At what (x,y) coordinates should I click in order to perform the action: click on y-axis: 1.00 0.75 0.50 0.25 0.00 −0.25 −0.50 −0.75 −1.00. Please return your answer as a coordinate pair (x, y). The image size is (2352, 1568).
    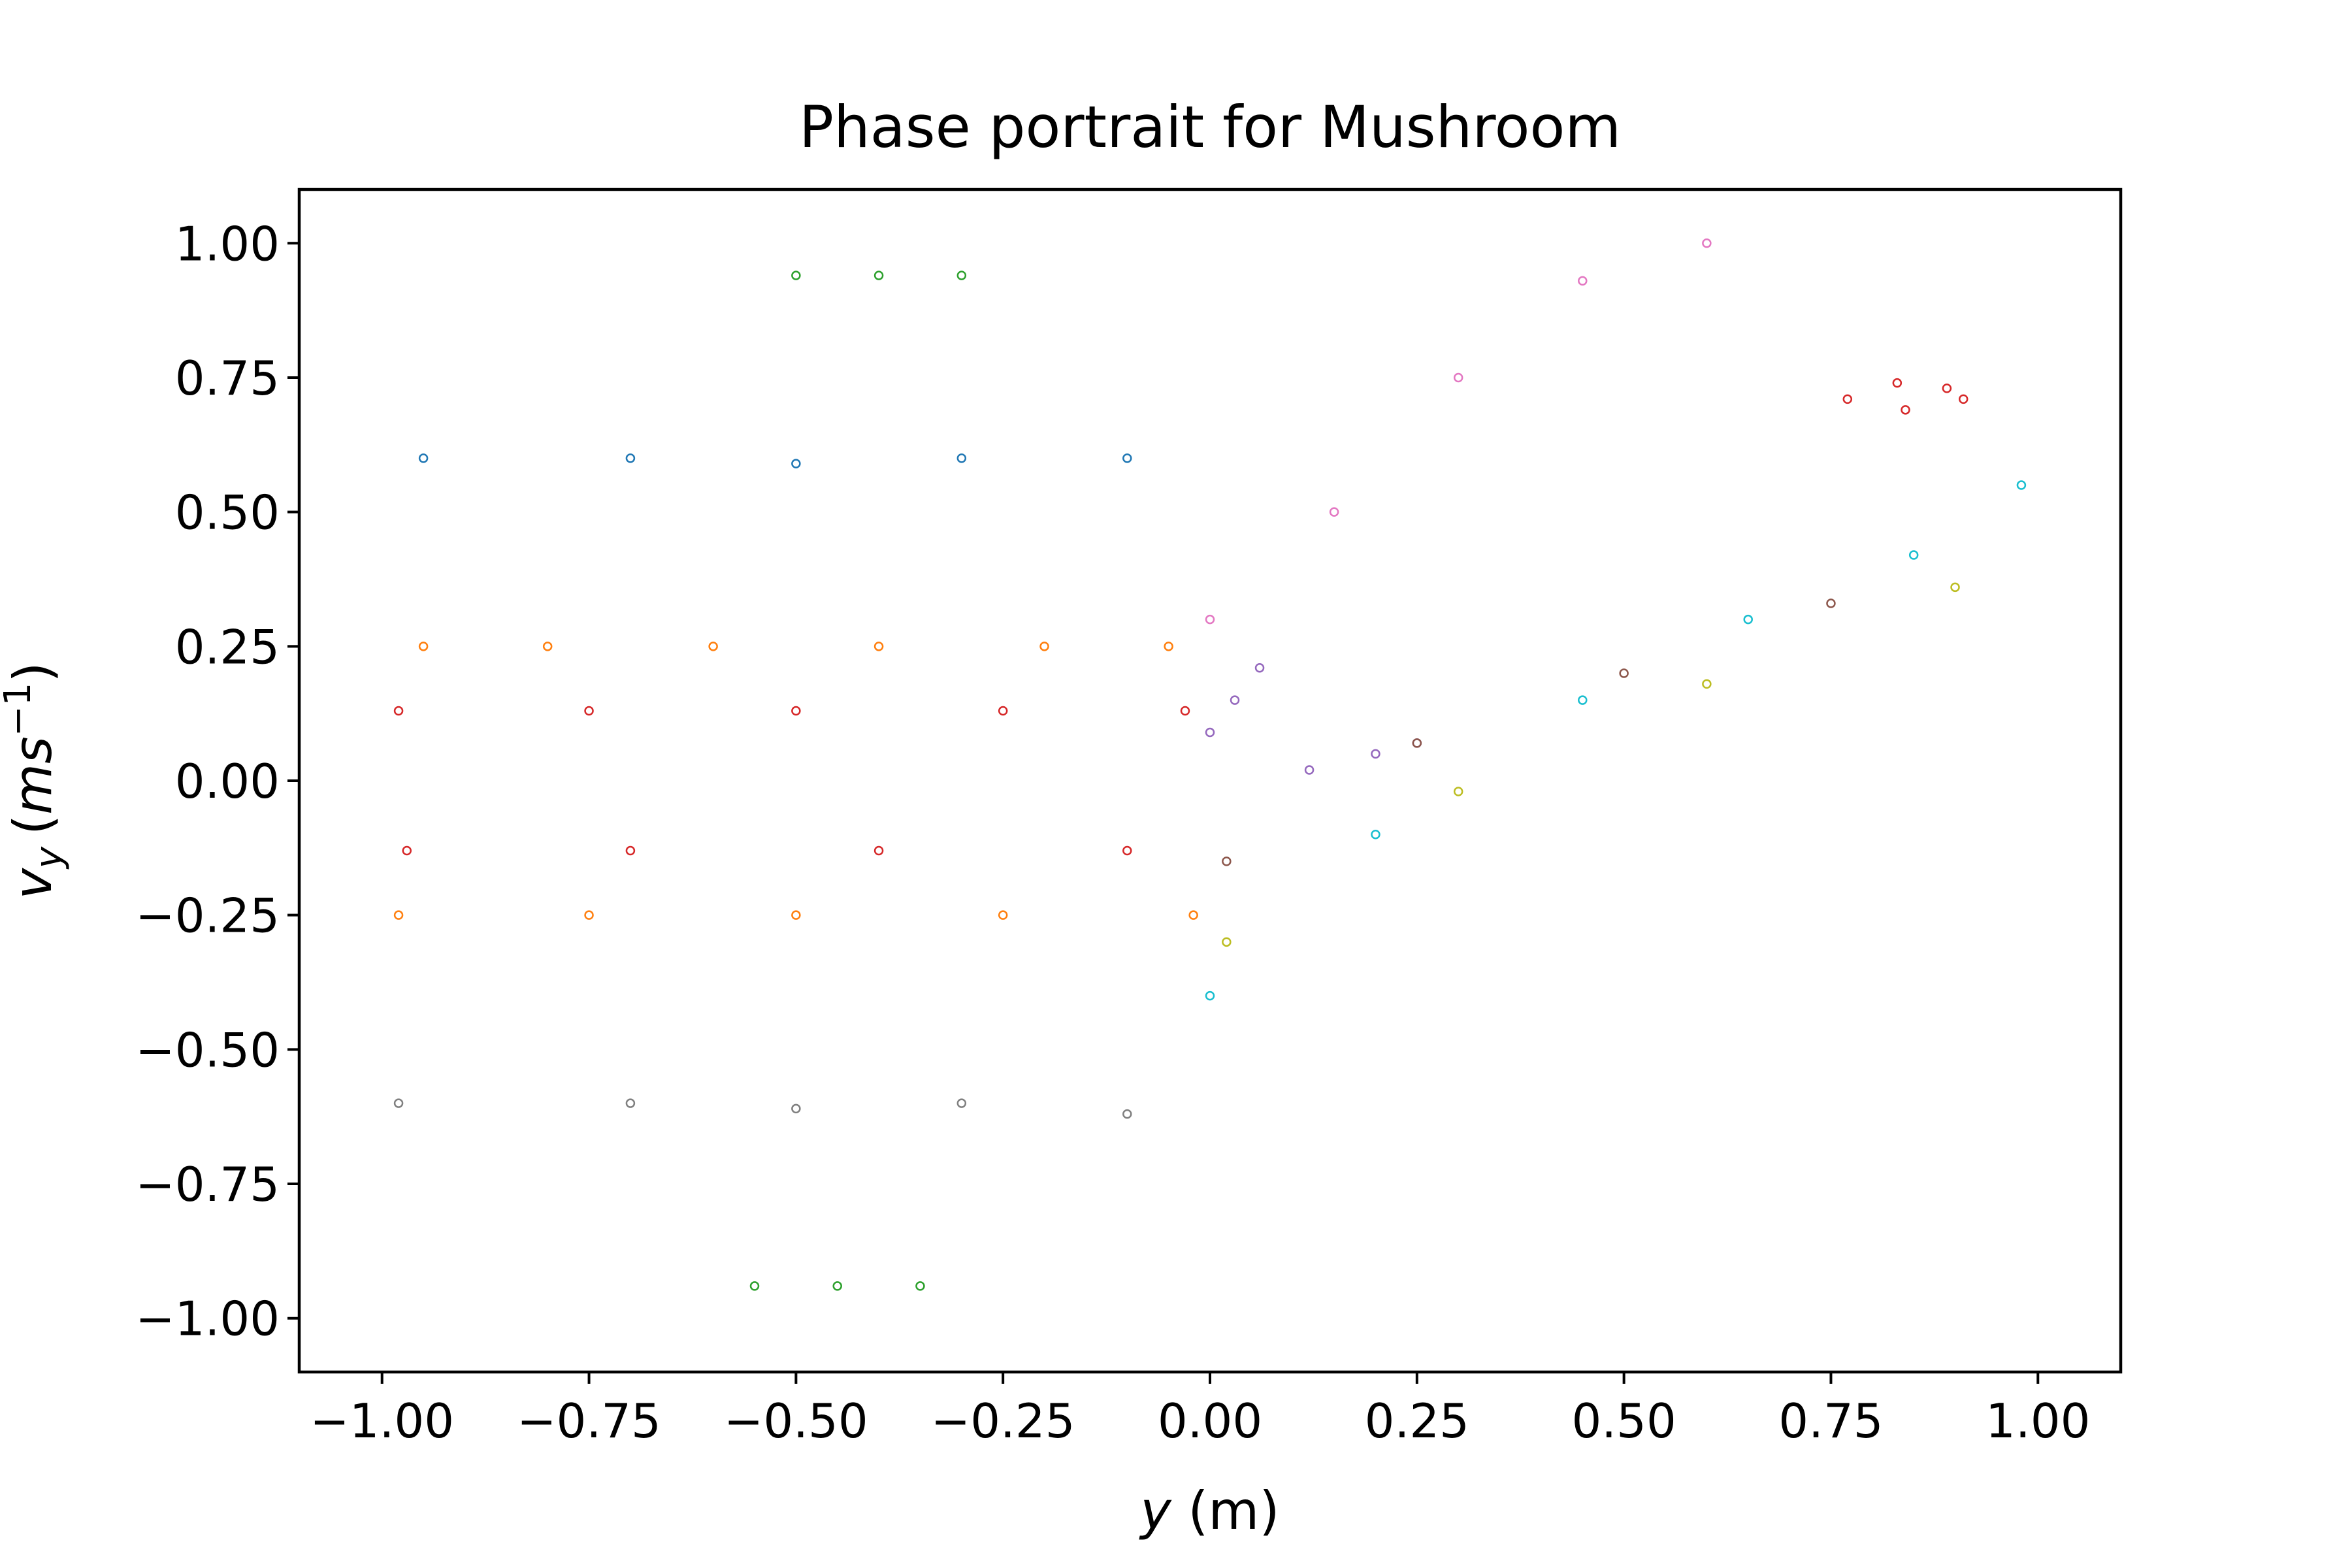
    Looking at the image, I should click on (217, 781).